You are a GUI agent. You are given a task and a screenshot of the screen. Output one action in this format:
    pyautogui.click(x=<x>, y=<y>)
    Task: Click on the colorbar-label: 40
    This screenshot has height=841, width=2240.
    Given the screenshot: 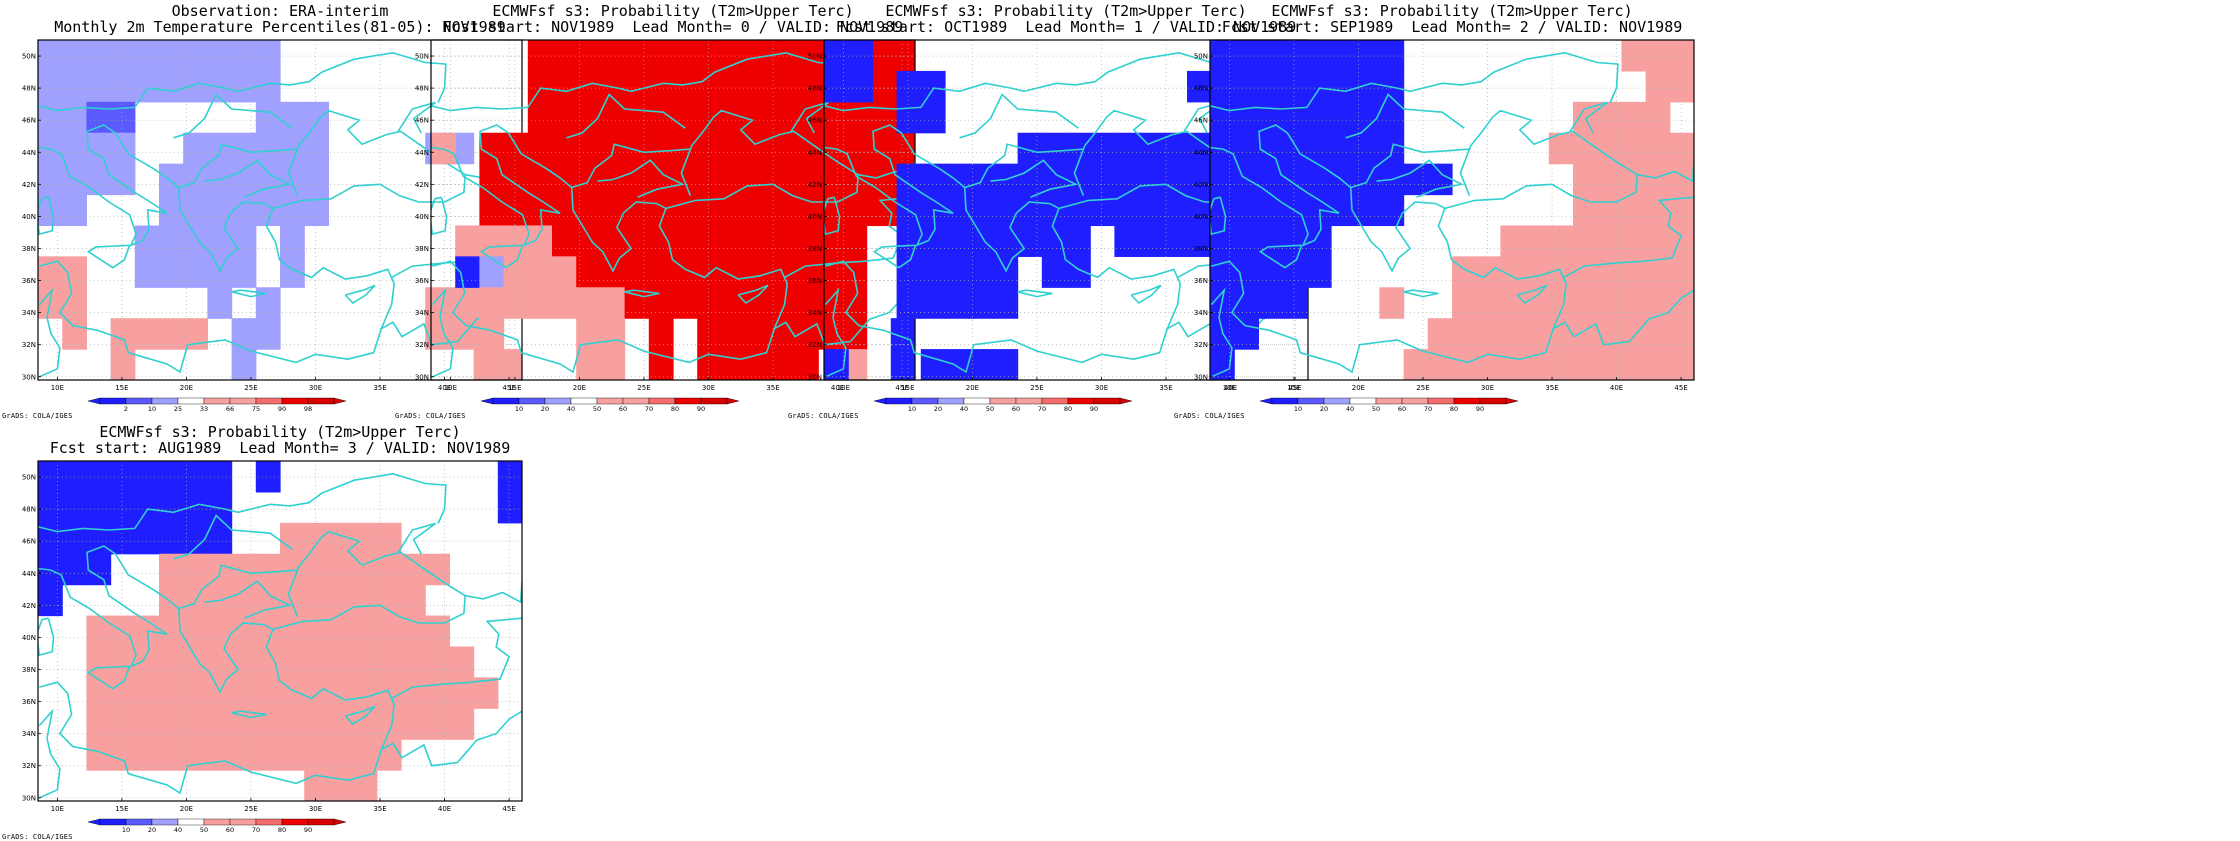 What is the action you would take?
    pyautogui.click(x=1350, y=409)
    